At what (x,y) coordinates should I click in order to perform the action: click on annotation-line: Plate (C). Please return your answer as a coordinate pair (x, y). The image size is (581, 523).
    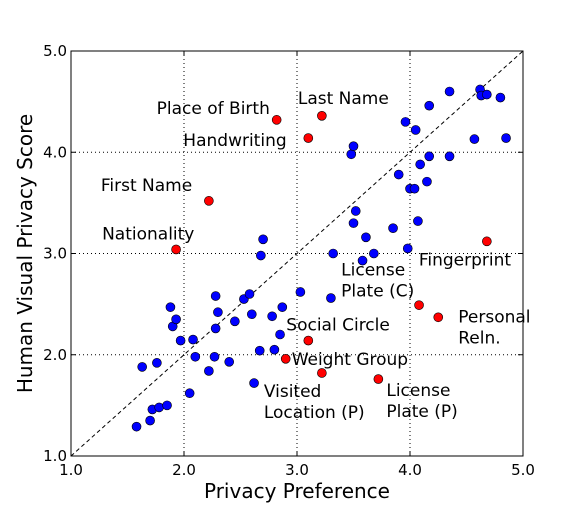
    Looking at the image, I should click on (377, 292).